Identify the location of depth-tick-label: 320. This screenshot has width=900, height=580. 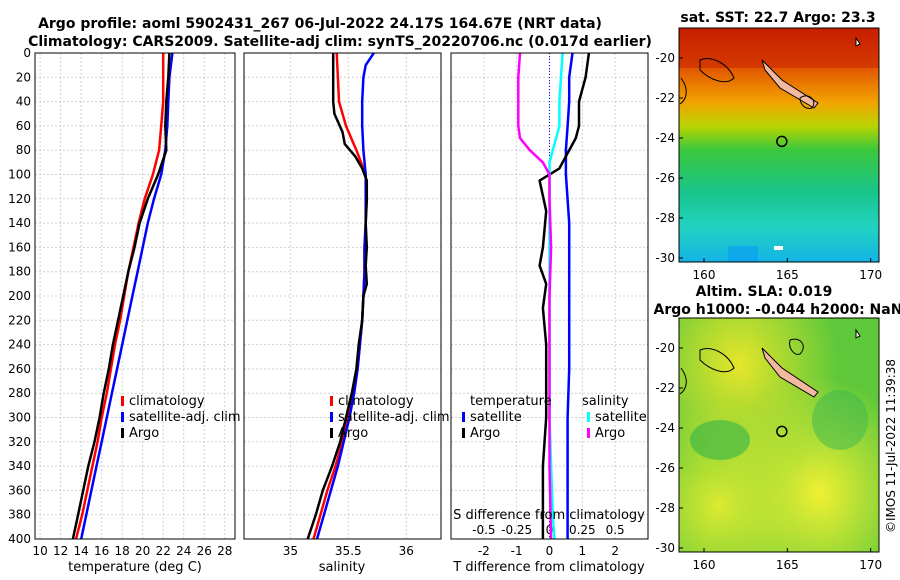
(19, 442).